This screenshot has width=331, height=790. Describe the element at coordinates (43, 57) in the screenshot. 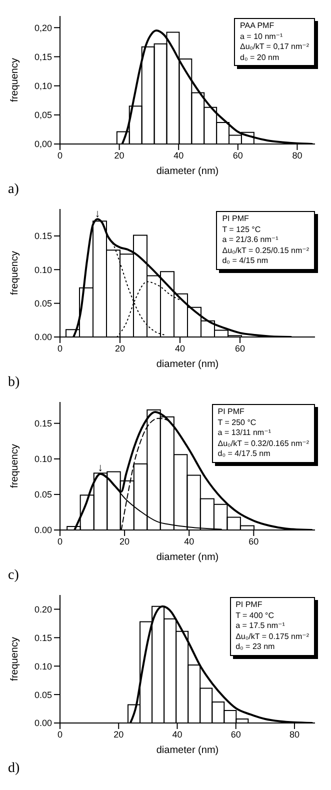

I see `y-tick-label: 0,15` at that location.